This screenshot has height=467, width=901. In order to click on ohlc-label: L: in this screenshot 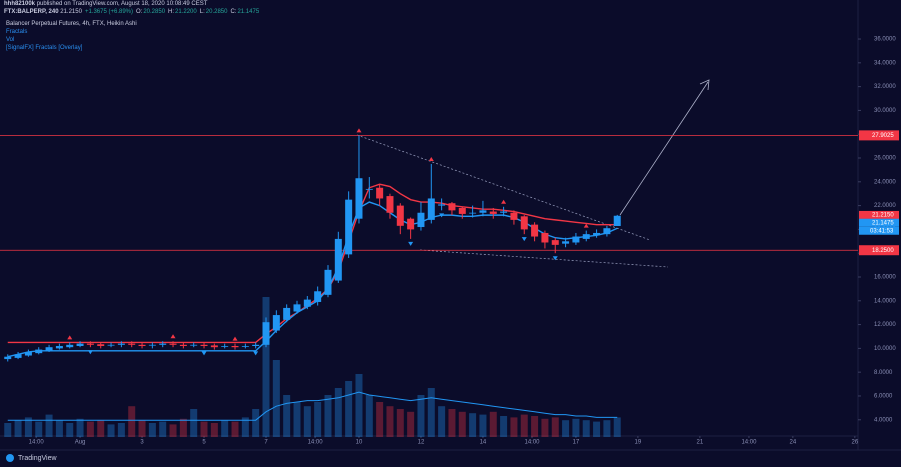, I will do `click(202, 12)`.